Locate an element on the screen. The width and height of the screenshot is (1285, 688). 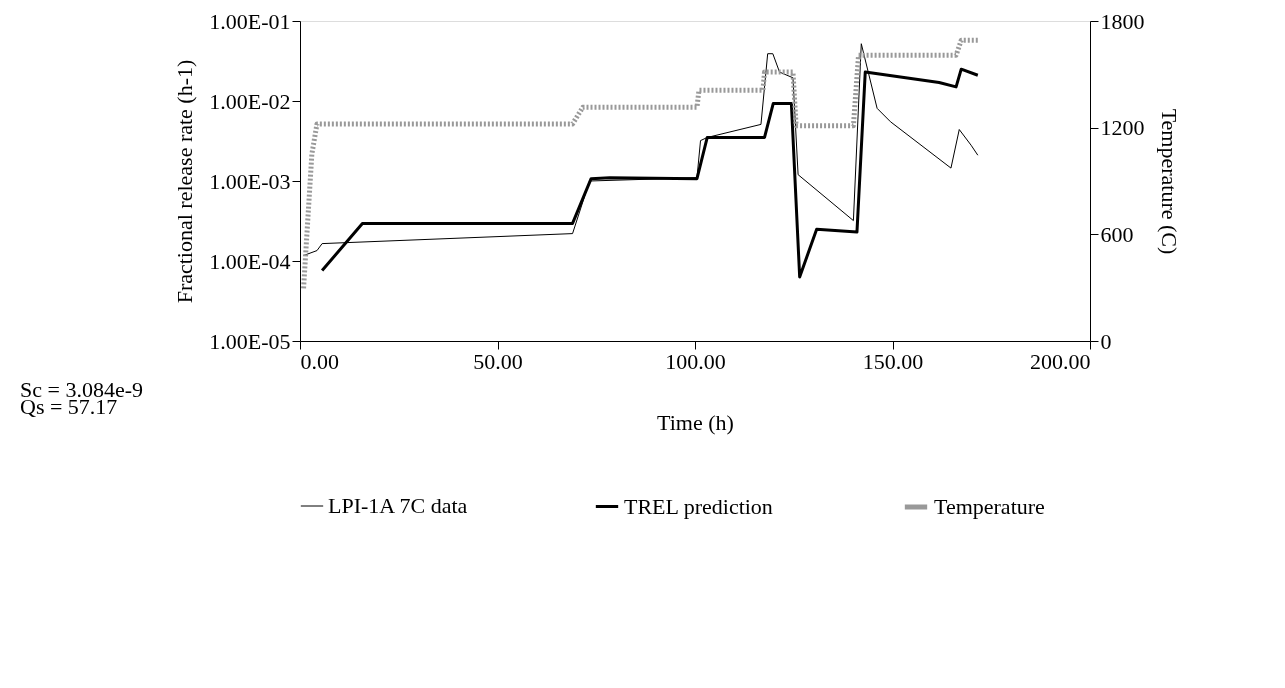
y-tick-label: 1.00E-04 is located at coordinates (250, 261).